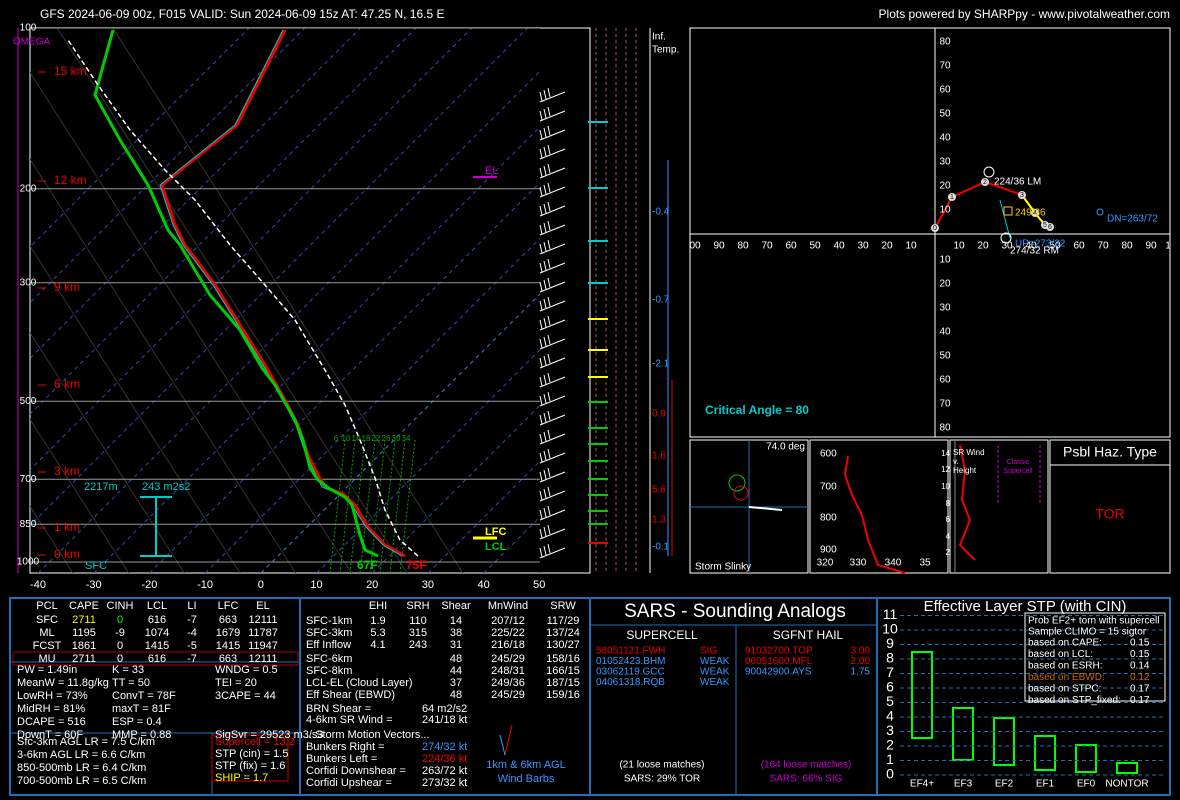  What do you see at coordinates (444, 747) in the screenshot?
I see `storm-value: 274/32 kt` at bounding box center [444, 747].